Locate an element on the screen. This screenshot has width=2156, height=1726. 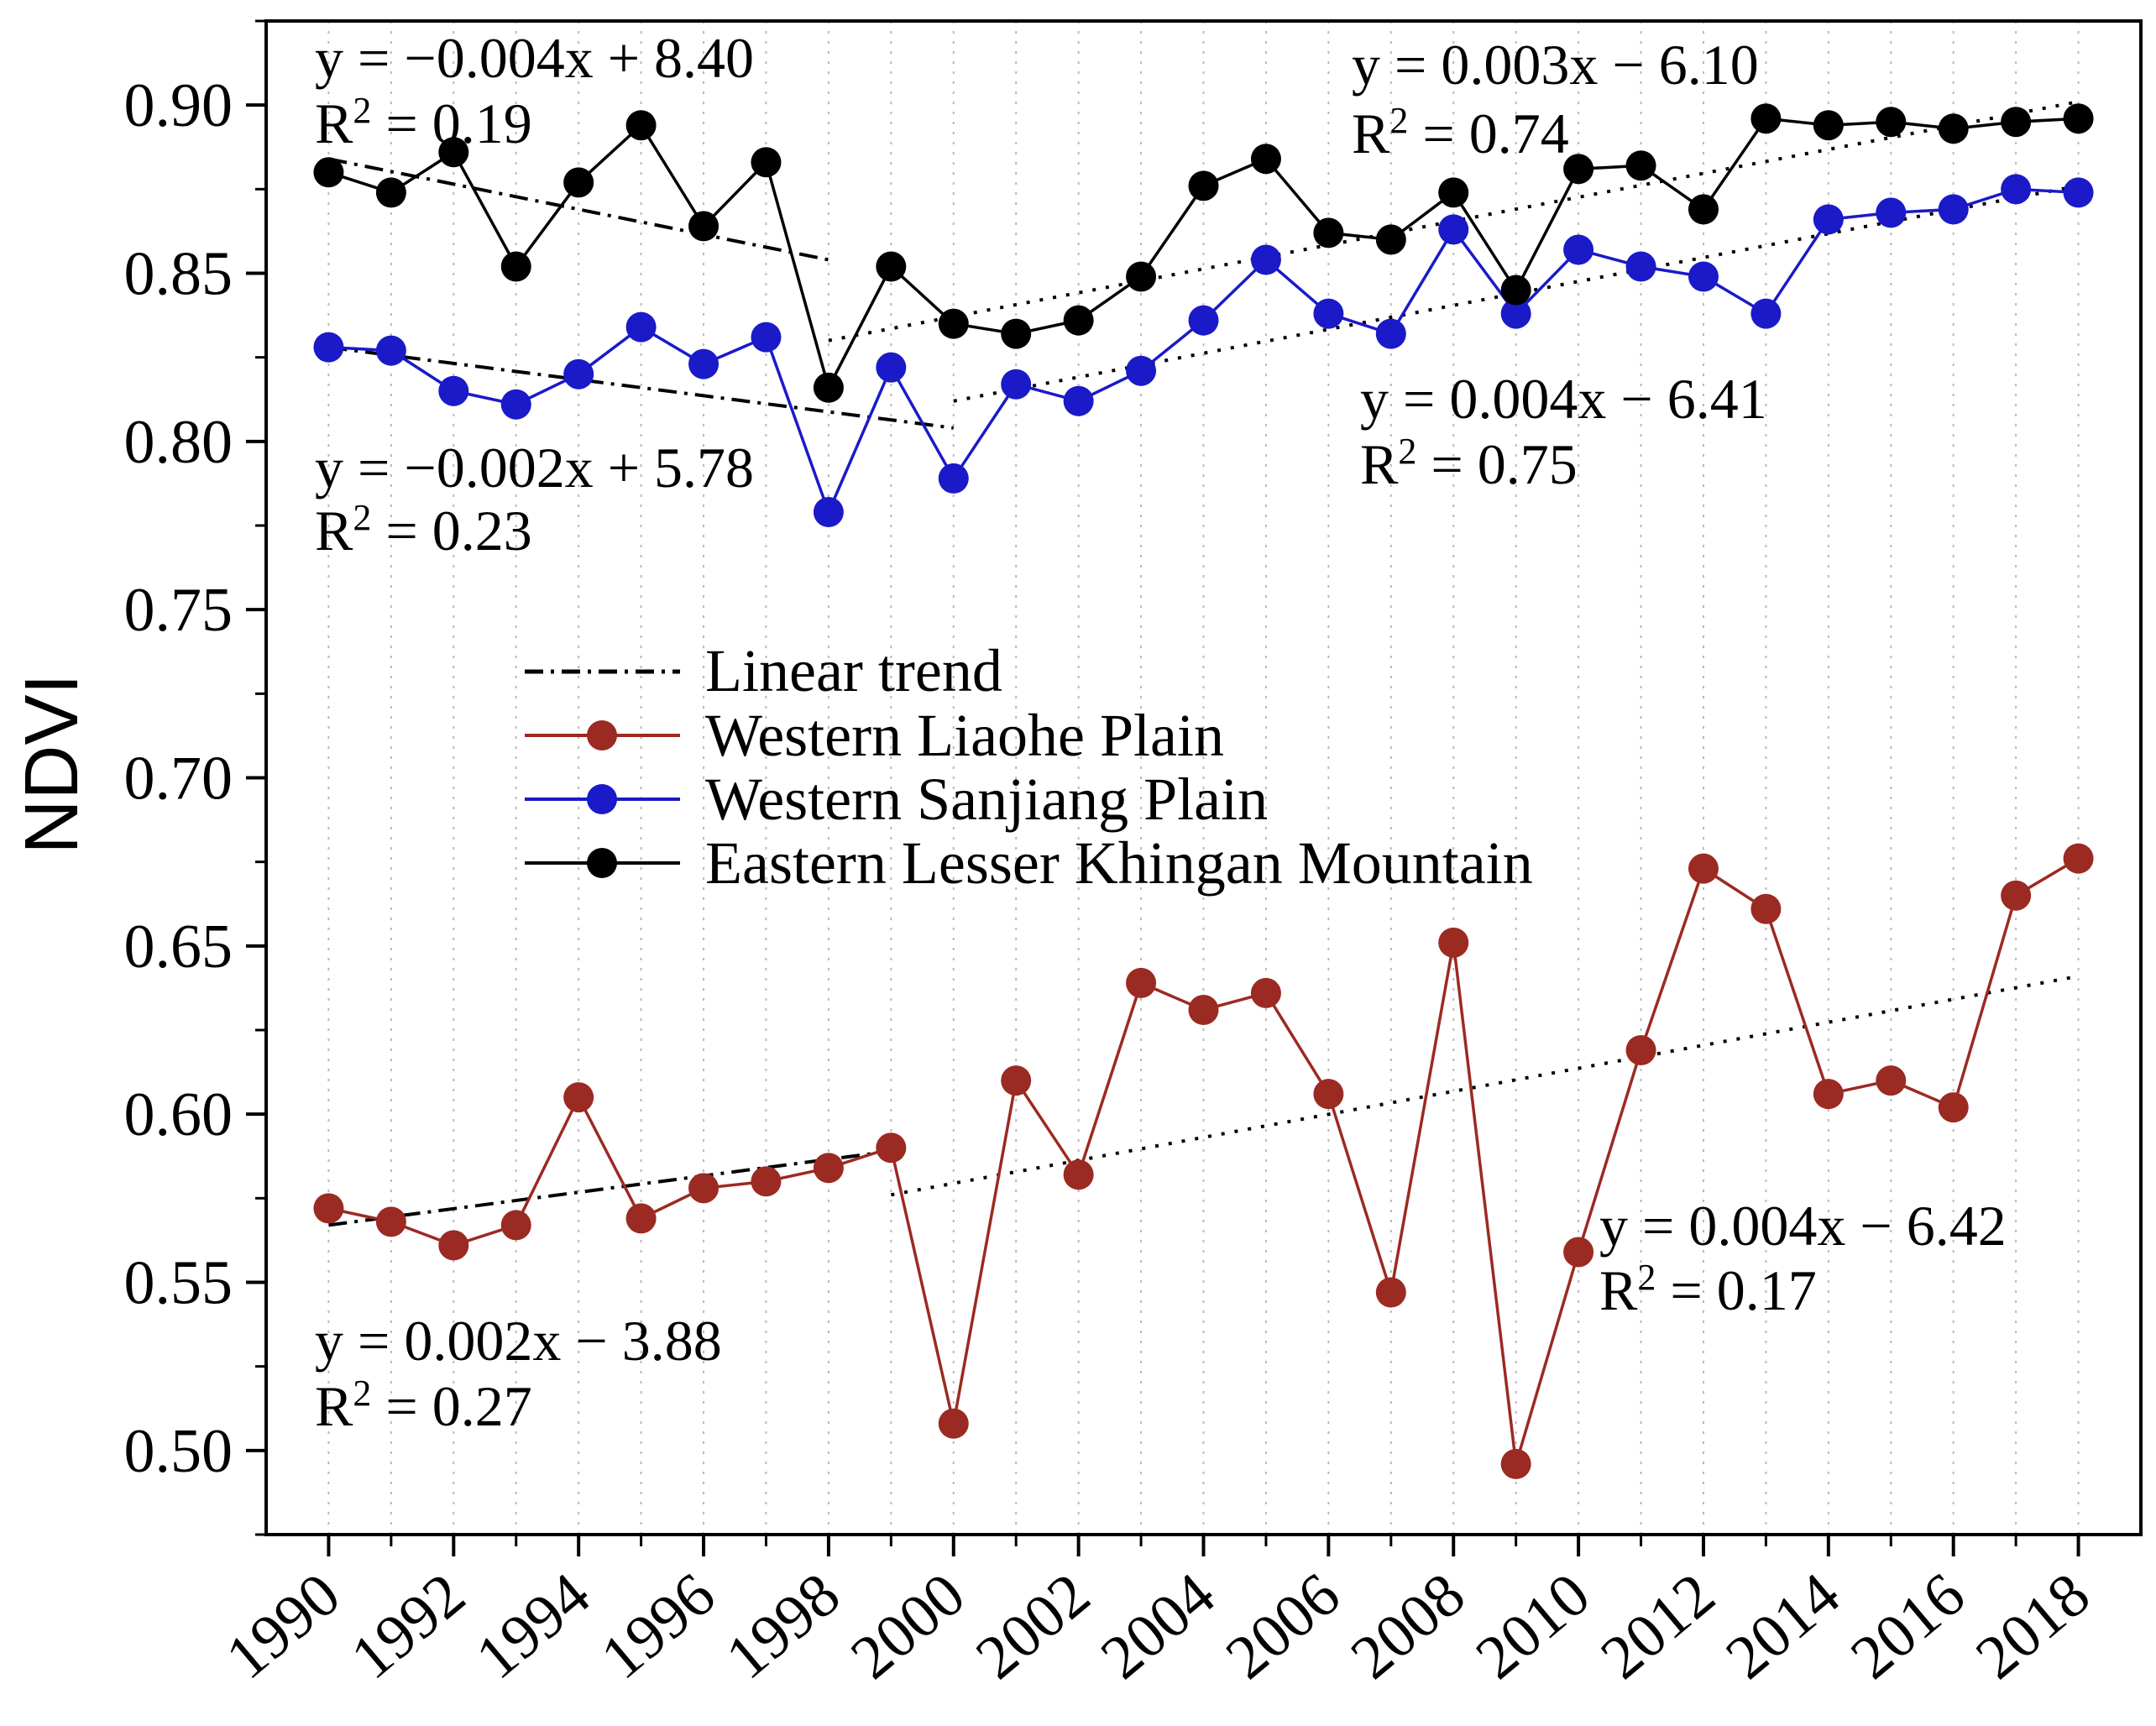
x-tick-label: 1996 is located at coordinates (658, 1626).